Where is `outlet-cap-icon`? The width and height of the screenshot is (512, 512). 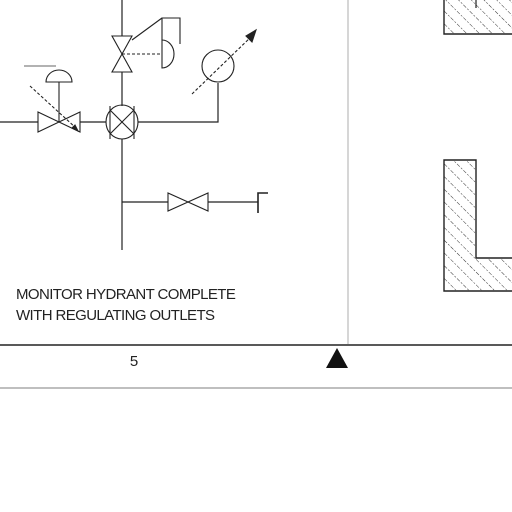
outlet-cap-icon is located at coordinates (262, 202).